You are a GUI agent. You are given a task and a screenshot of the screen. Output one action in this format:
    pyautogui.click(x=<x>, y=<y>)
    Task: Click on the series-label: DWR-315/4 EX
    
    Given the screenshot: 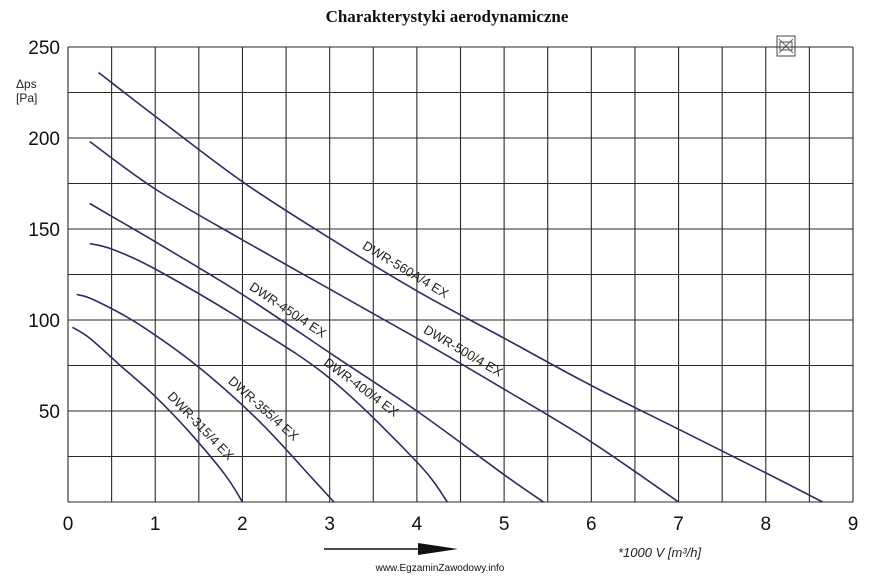 What is the action you would take?
    pyautogui.click(x=201, y=426)
    